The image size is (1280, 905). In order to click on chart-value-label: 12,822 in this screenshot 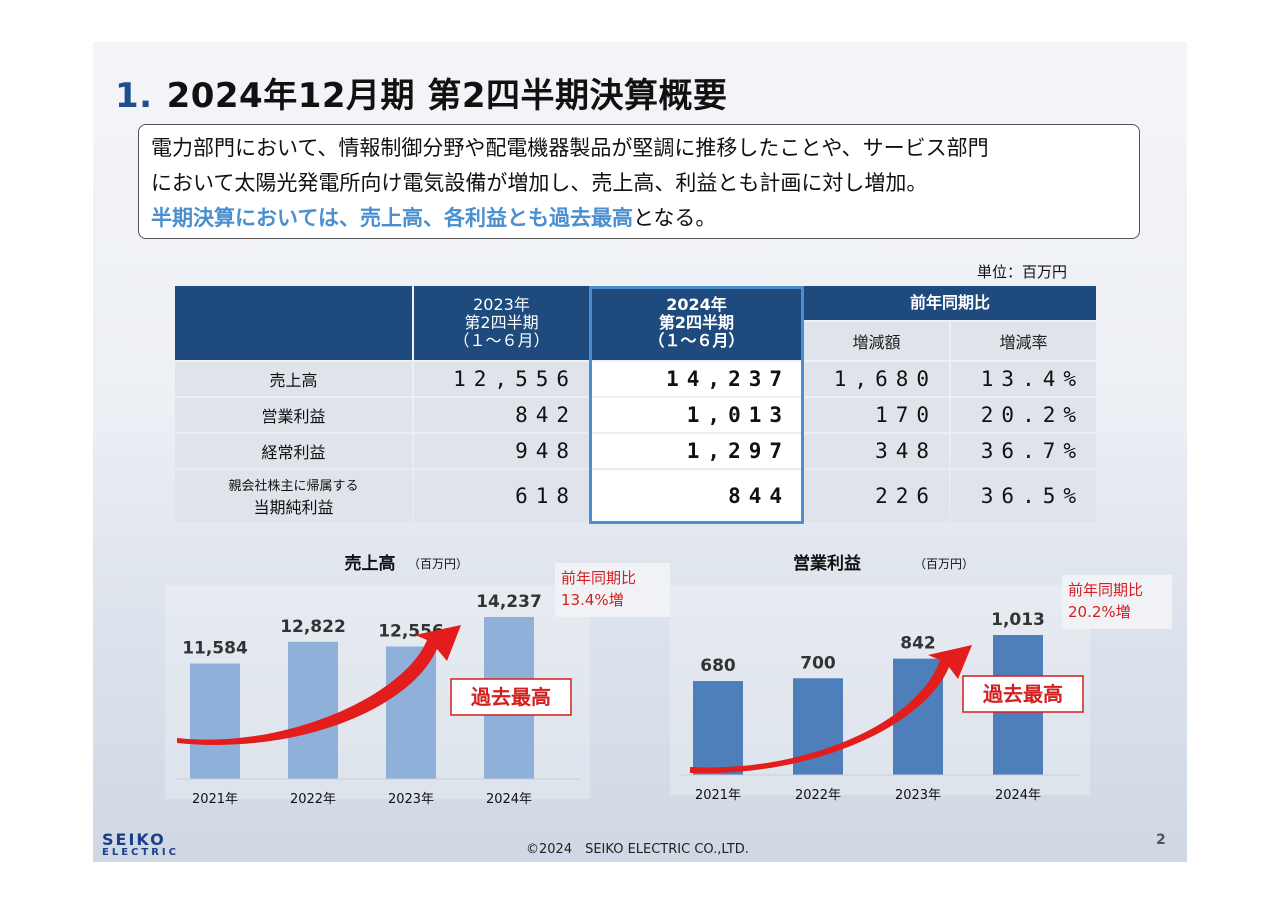, I will do `click(313, 627)`.